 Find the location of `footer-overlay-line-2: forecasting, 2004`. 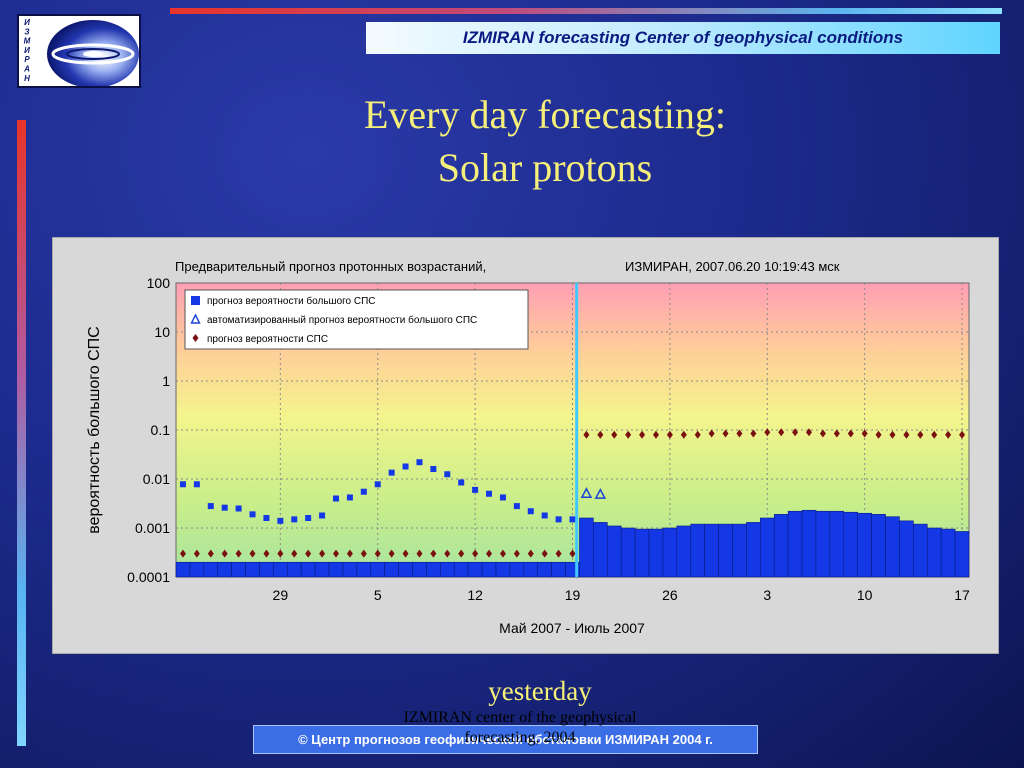

footer-overlay-line-2: forecasting, 2004 is located at coordinates (520, 737).